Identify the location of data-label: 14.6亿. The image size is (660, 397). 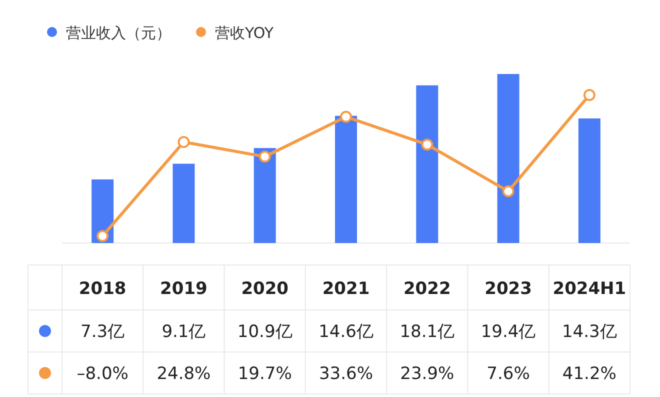
(346, 332).